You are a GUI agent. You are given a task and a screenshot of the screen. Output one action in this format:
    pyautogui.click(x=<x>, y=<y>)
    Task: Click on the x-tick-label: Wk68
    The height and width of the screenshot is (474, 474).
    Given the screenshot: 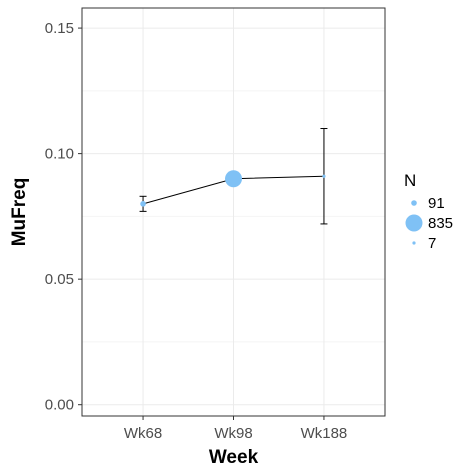 What is the action you would take?
    pyautogui.click(x=143, y=433)
    